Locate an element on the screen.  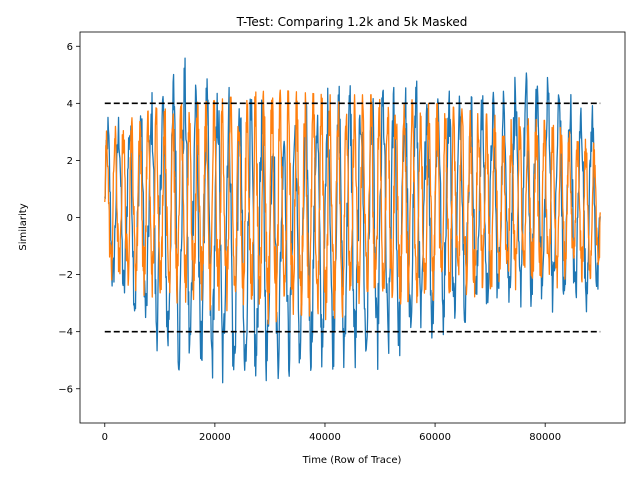
x-tick-label: 40000 is located at coordinates (325, 437).